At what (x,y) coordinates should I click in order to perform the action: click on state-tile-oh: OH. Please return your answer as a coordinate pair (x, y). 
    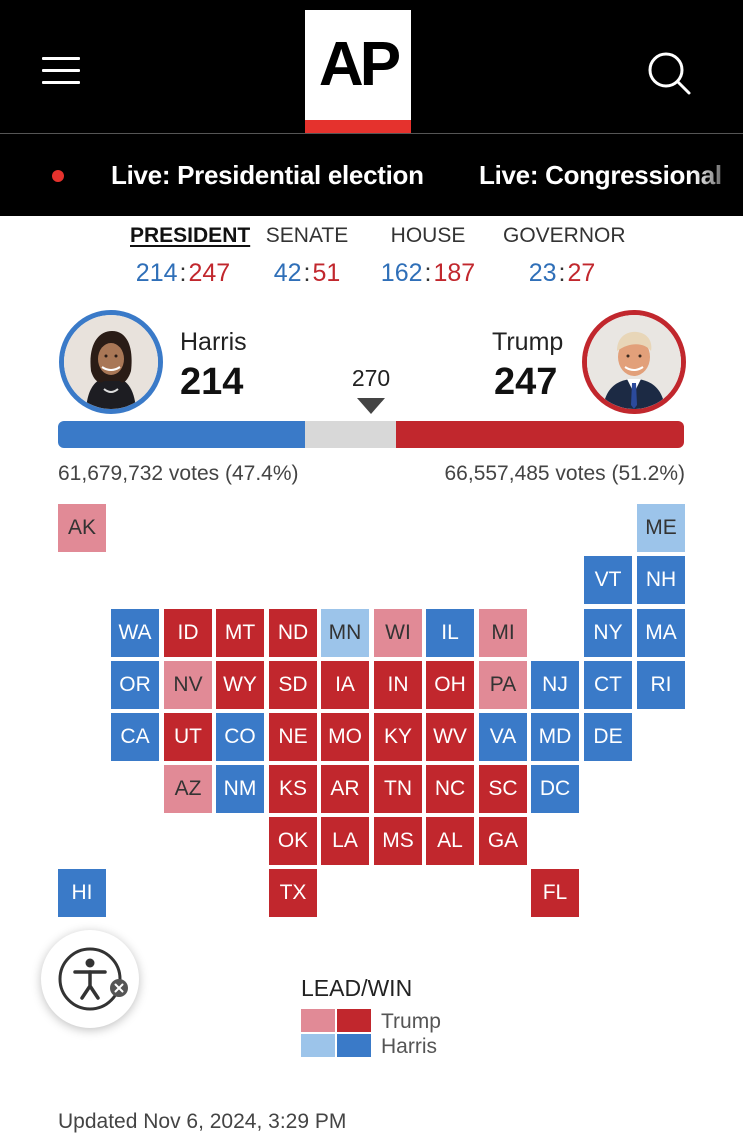
    Looking at the image, I should click on (450, 685).